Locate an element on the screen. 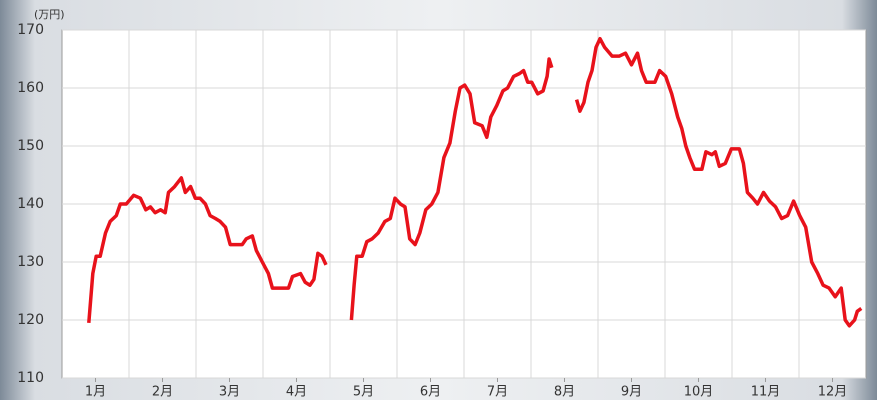 This screenshot has height=400, width=877. x-tick-label: 4月 is located at coordinates (296, 392).